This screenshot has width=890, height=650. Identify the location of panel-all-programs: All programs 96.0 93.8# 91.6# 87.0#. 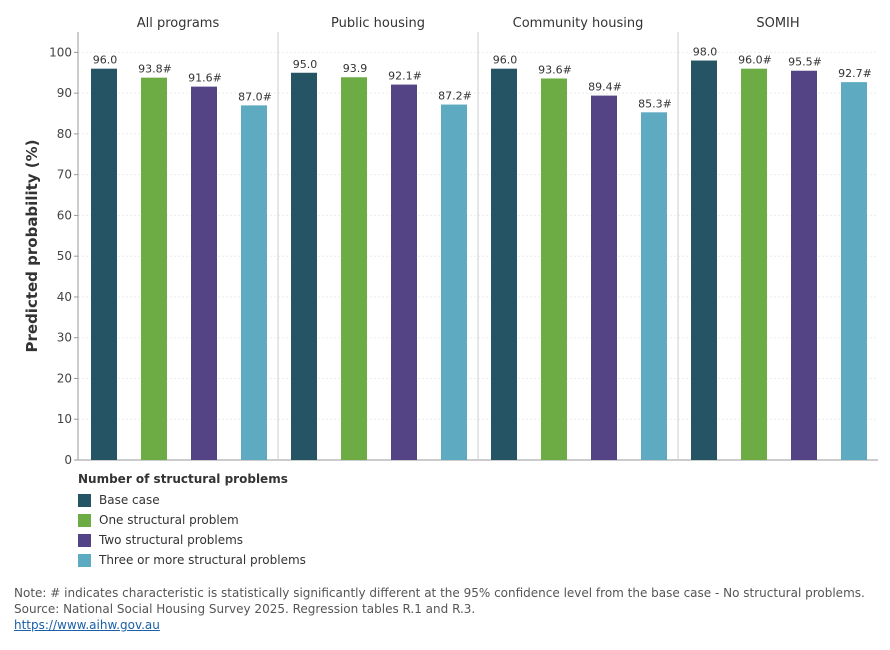
(181, 238).